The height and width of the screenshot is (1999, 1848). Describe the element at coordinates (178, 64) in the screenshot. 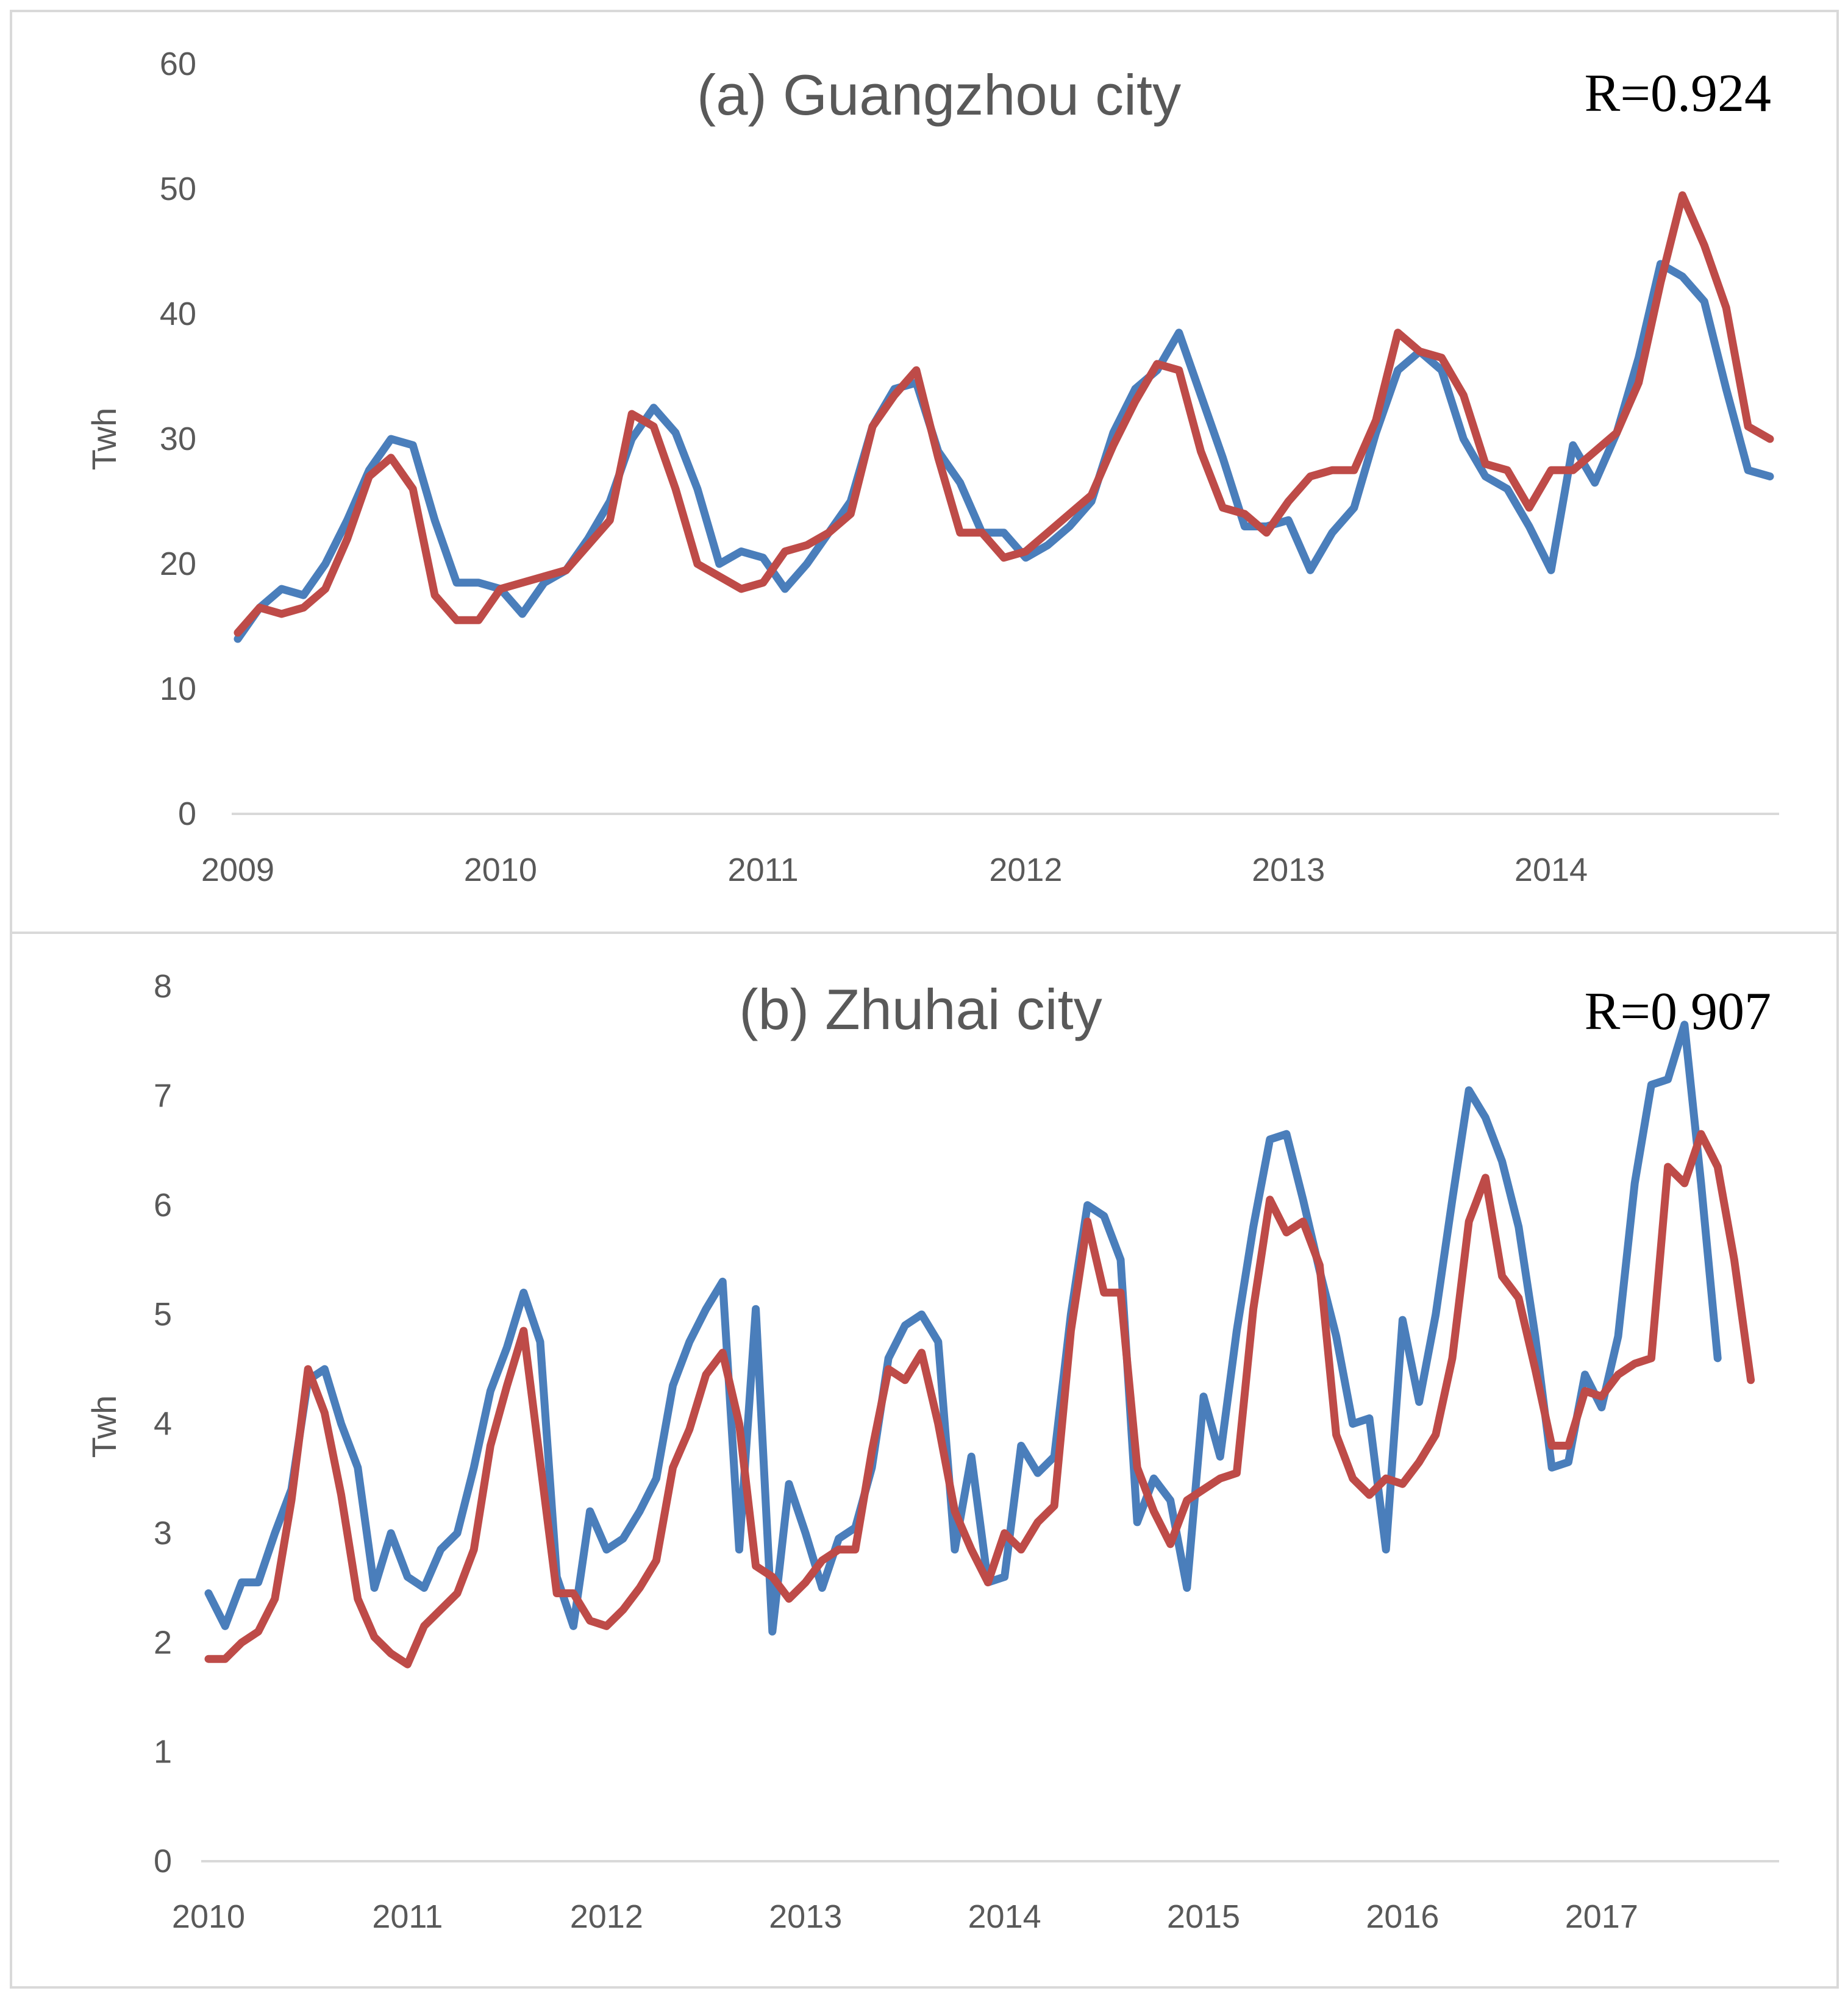

I see `y-tick-label: 60` at that location.